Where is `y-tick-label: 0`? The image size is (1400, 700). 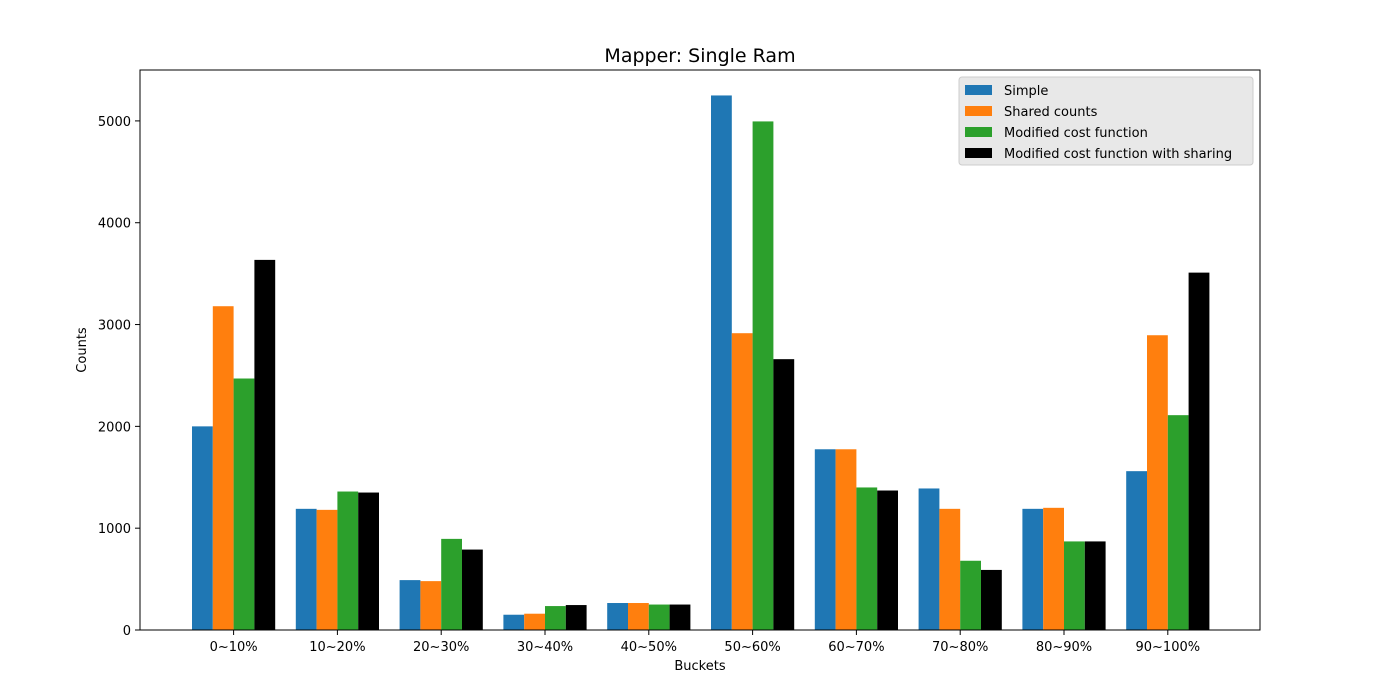
y-tick-label: 0 is located at coordinates (127, 631).